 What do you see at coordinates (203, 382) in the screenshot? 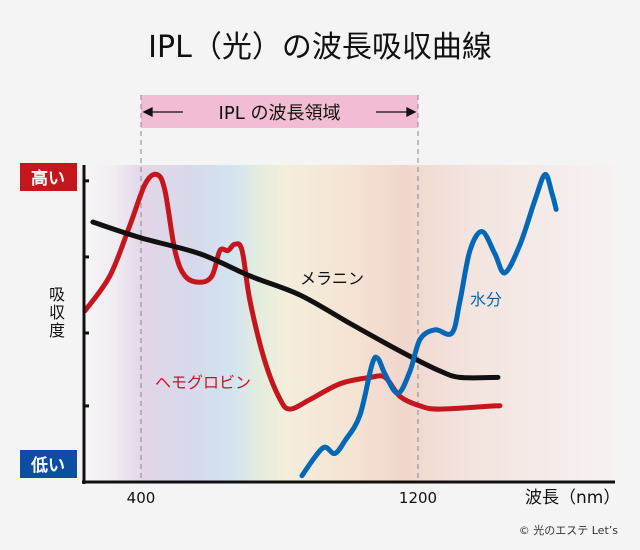
I see `series-label-hemoglobin: ヘモグロビン` at bounding box center [203, 382].